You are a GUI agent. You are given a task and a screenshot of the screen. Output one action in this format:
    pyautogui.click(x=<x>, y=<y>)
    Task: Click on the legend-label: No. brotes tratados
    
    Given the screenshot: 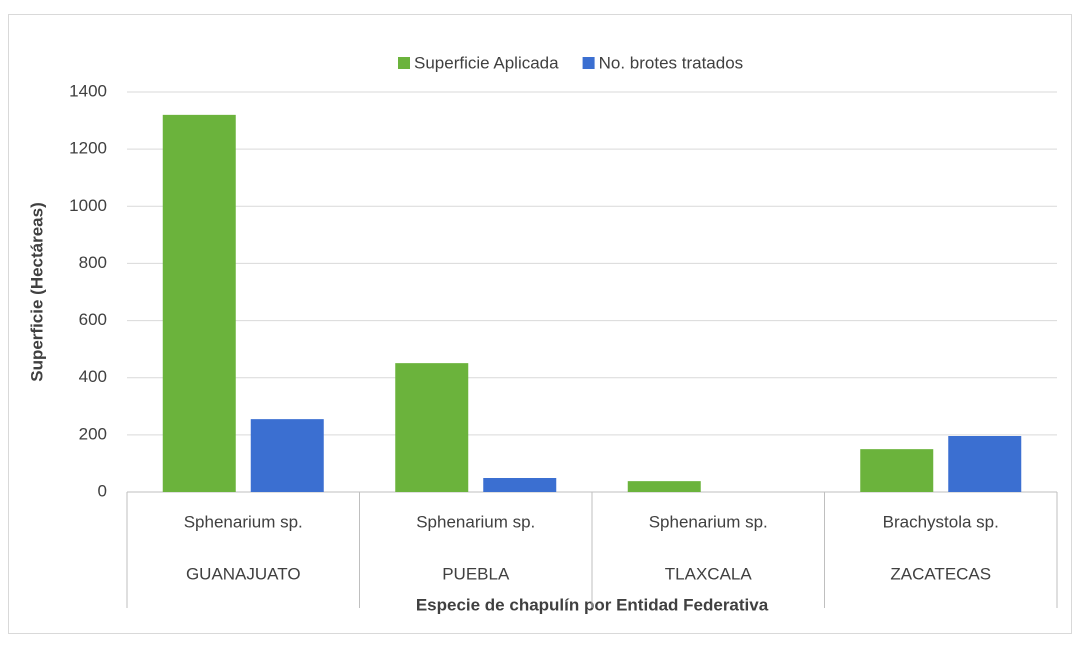 What is the action you would take?
    pyautogui.click(x=671, y=62)
    